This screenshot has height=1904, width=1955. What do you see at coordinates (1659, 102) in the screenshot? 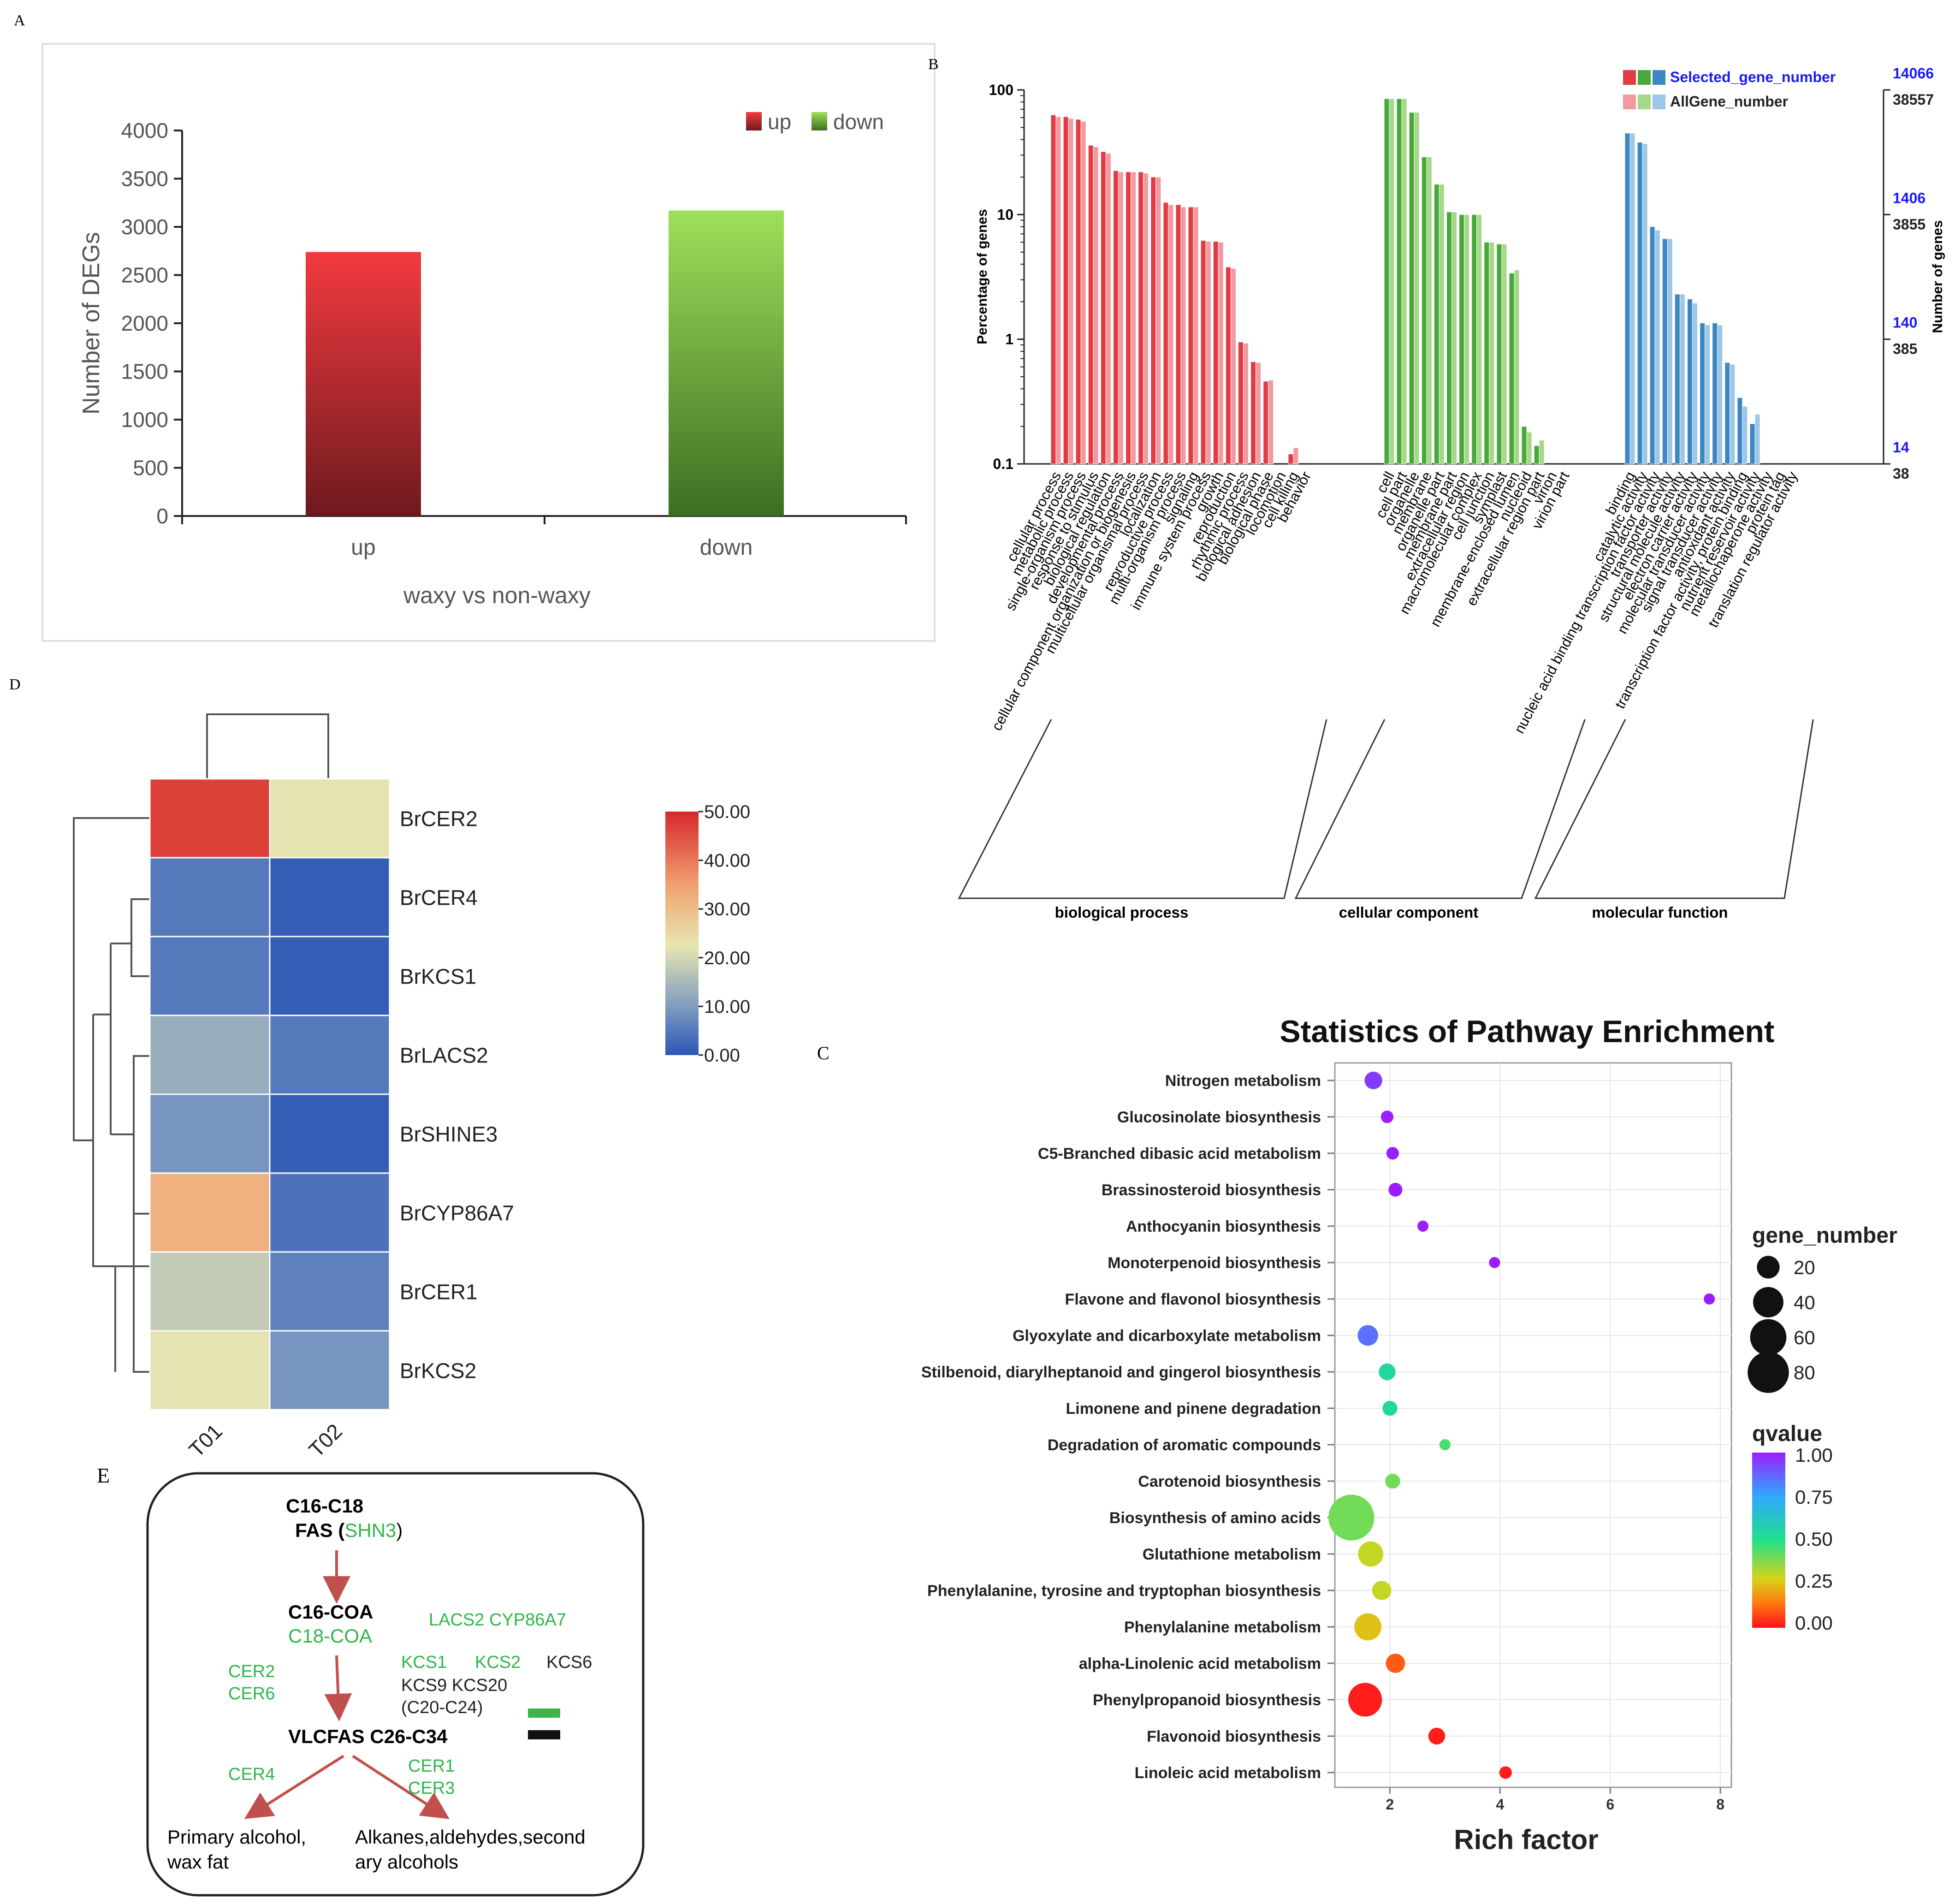
I see `b-legend-swatch-all-mf` at bounding box center [1659, 102].